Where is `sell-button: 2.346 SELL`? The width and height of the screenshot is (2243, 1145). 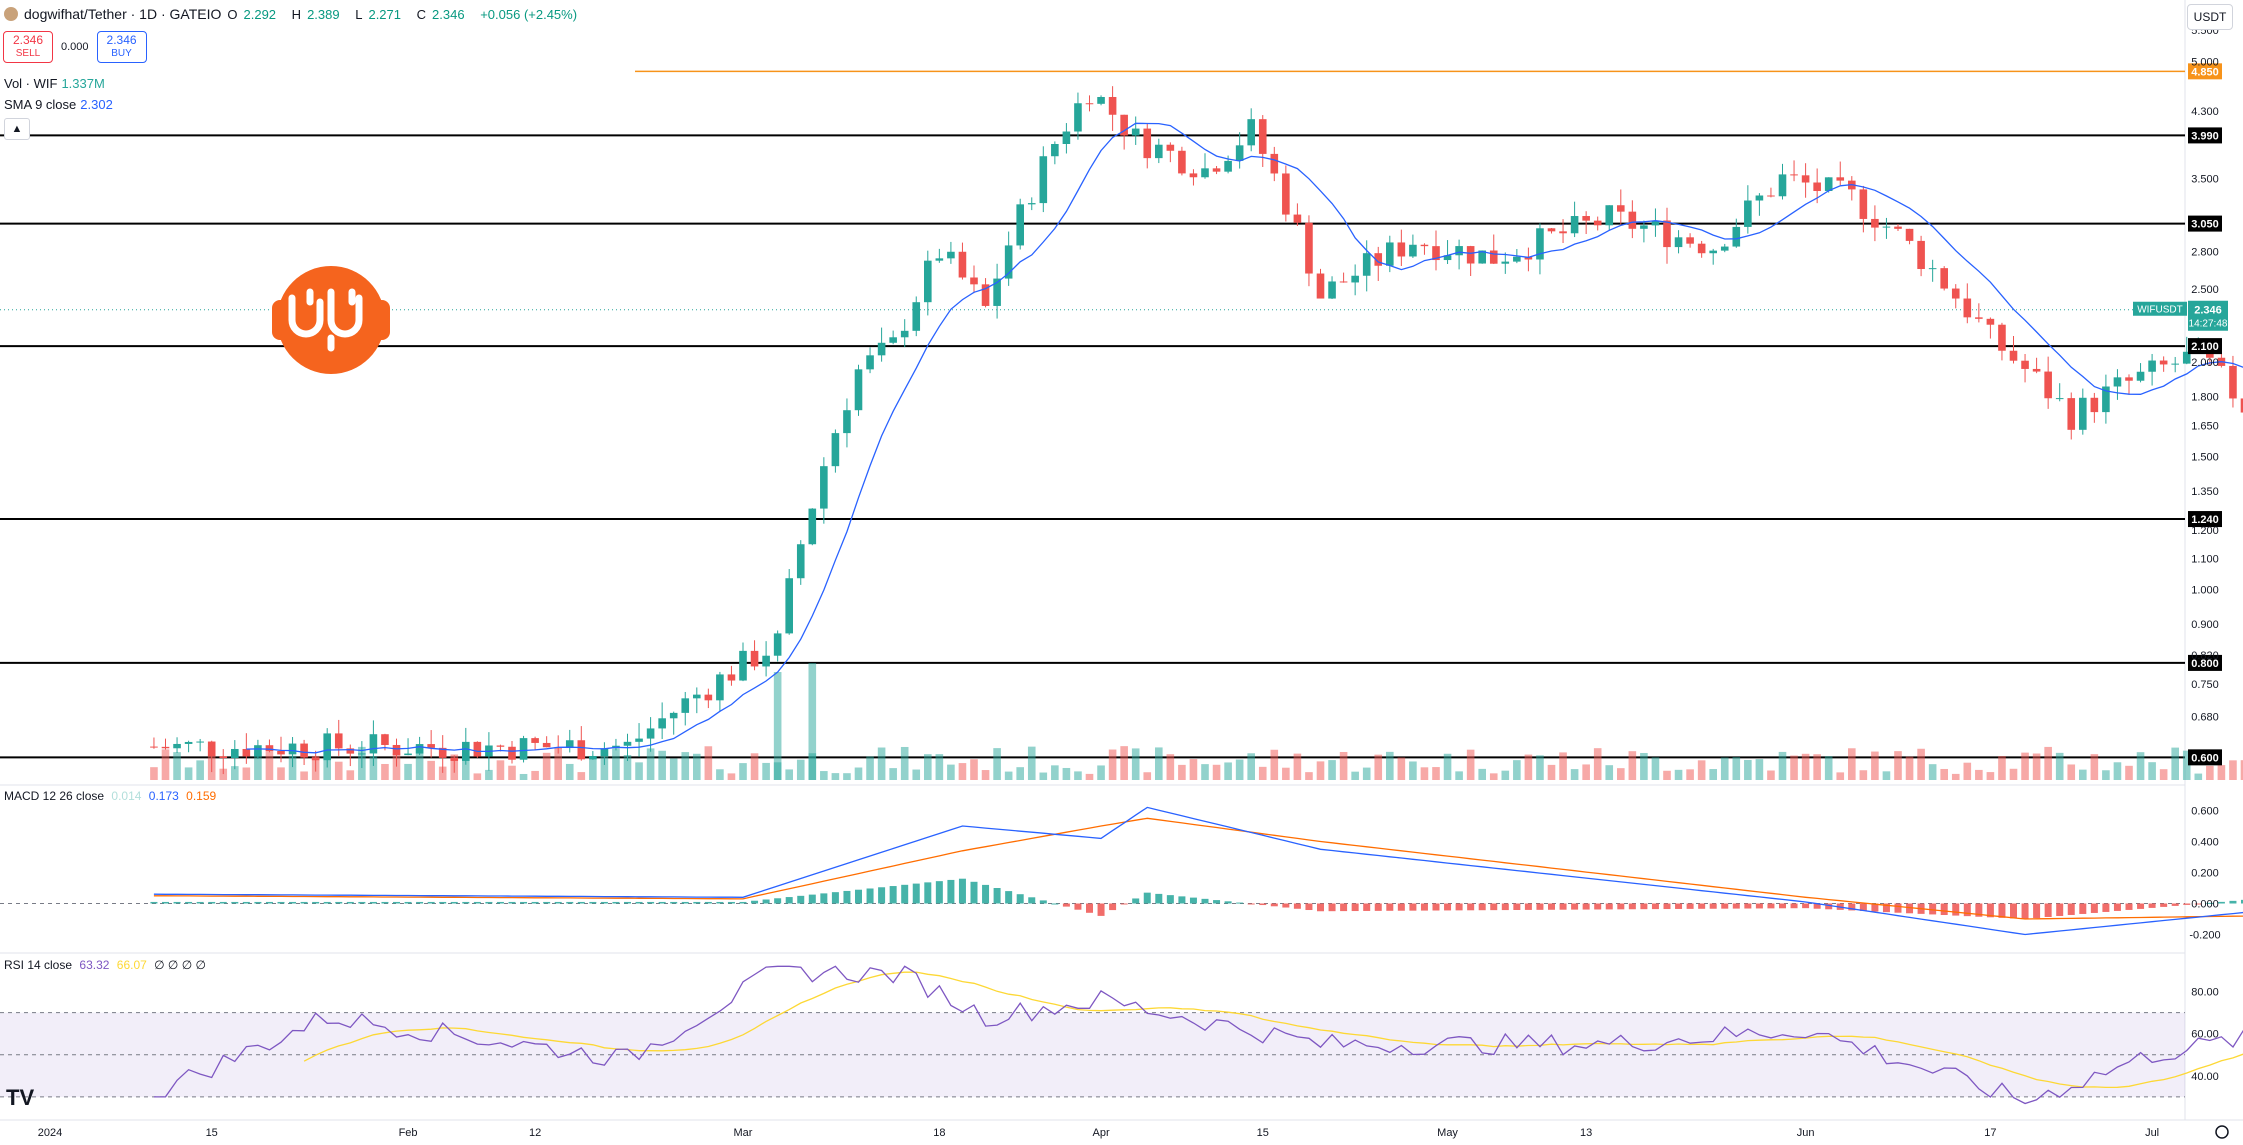 sell-button: 2.346 SELL is located at coordinates (28, 47).